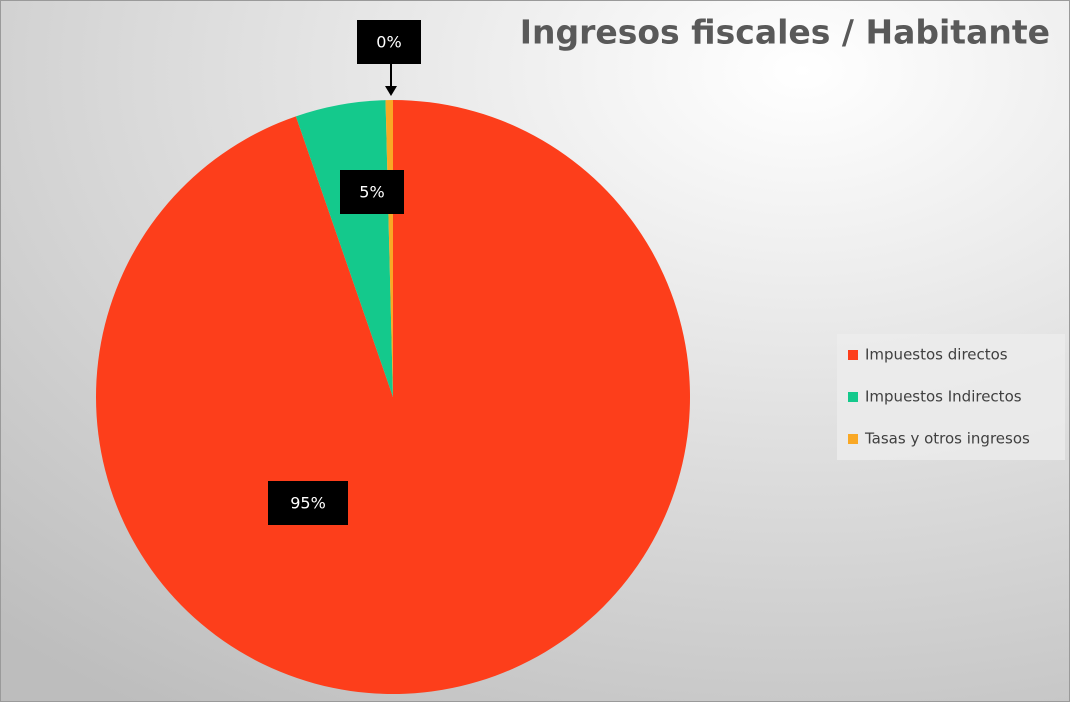 Image resolution: width=1070 pixels, height=702 pixels. I want to click on legend-label: Impuestos Indirectos, so click(943, 397).